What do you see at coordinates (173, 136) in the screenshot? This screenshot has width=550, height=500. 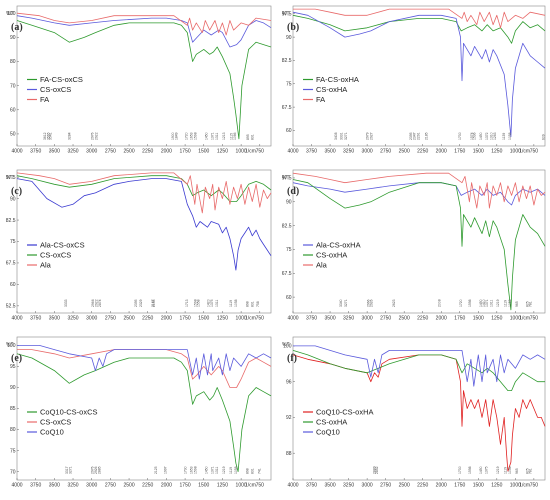 I see `peak-label: 1900` at bounding box center [173, 136].